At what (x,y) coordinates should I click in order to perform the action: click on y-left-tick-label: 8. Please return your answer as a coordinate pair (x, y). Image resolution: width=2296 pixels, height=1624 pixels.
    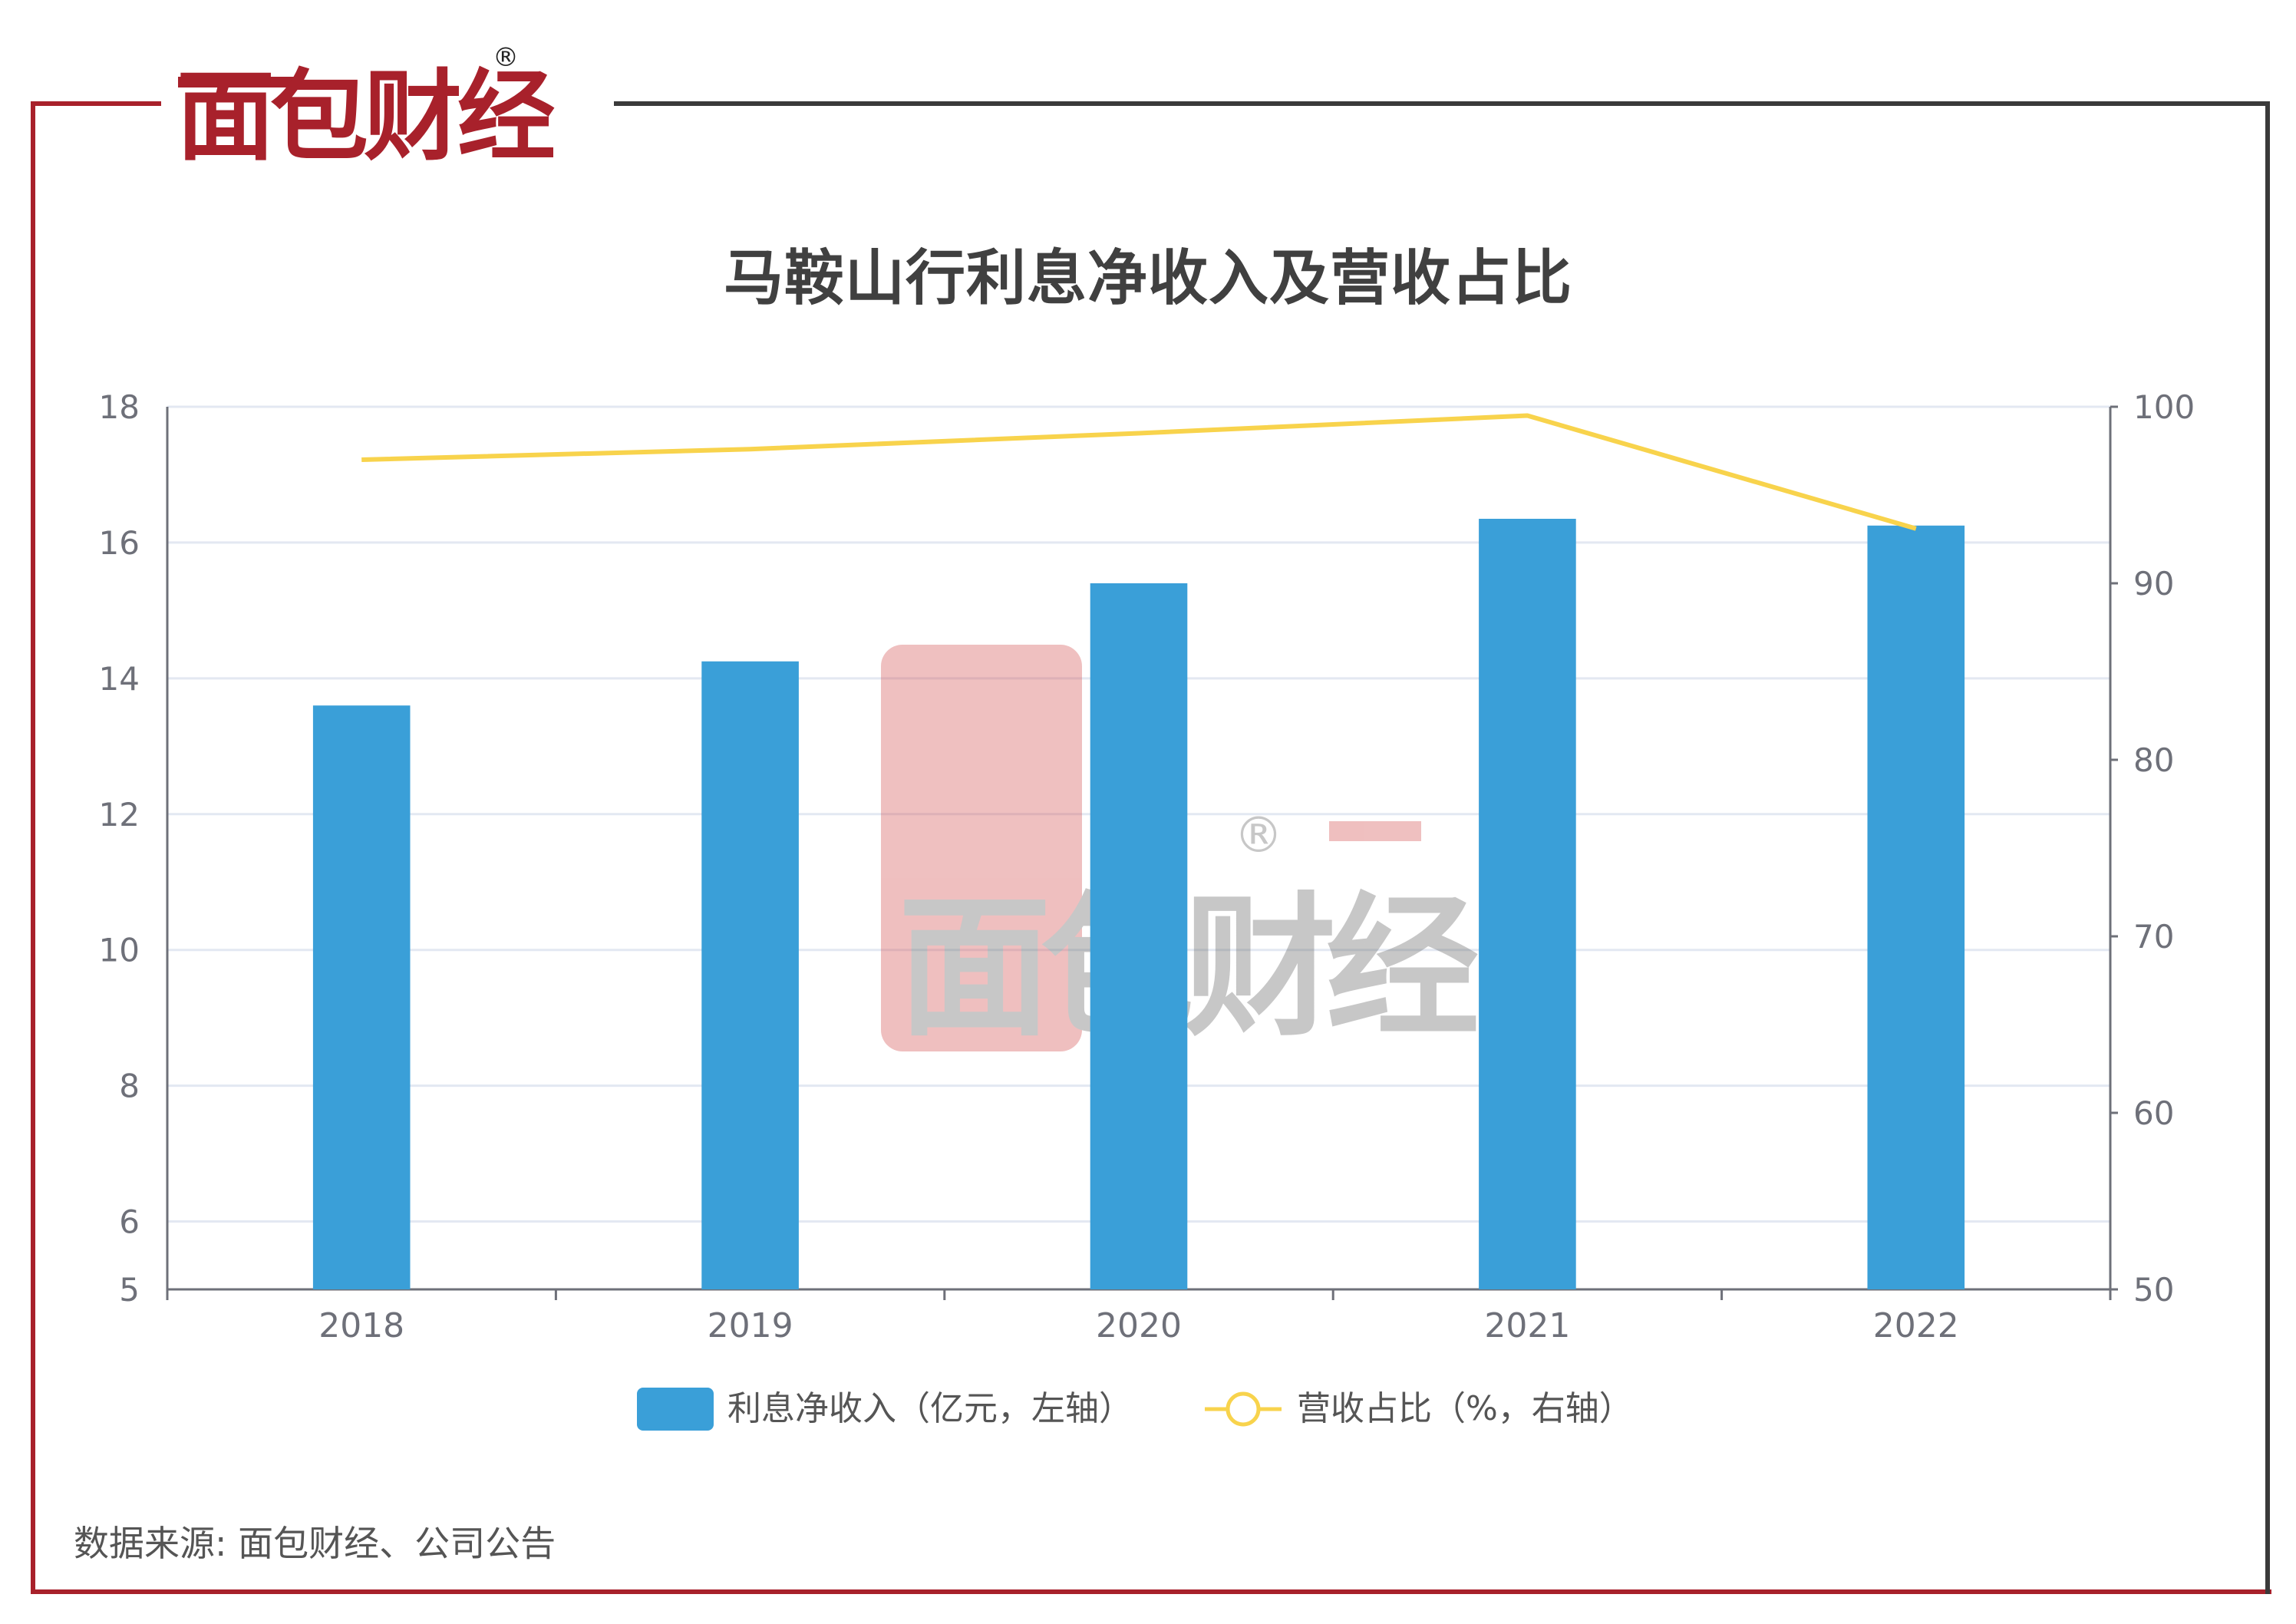
    Looking at the image, I should click on (129, 1086).